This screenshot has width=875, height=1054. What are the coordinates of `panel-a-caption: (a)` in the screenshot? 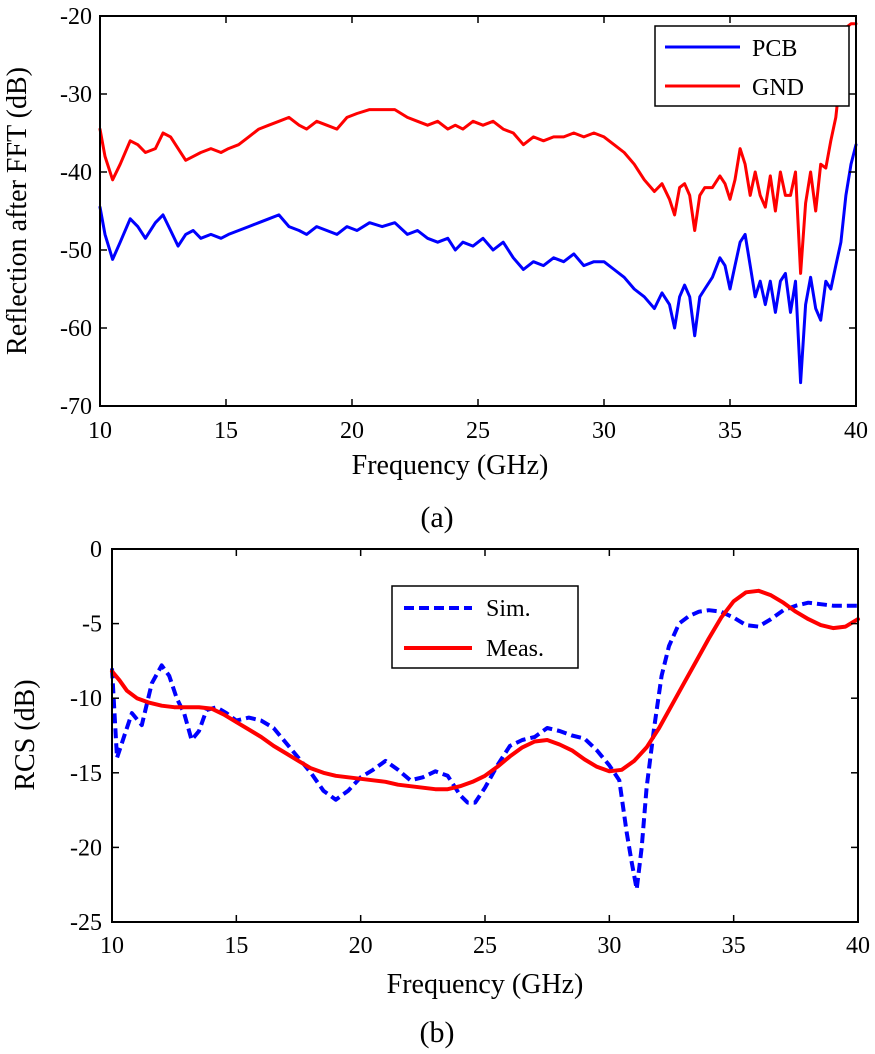 It's located at (436, 517).